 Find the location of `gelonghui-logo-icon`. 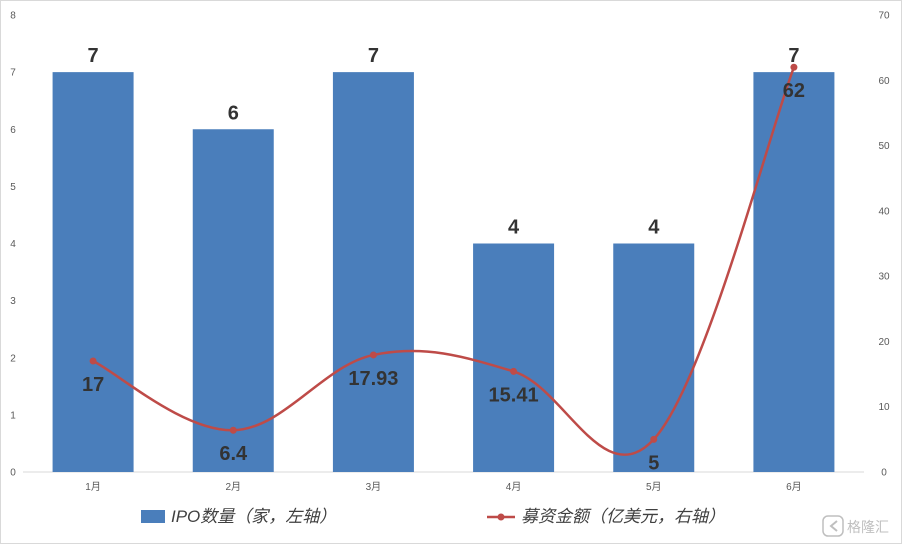

gelonghui-logo-icon is located at coordinates (833, 526).